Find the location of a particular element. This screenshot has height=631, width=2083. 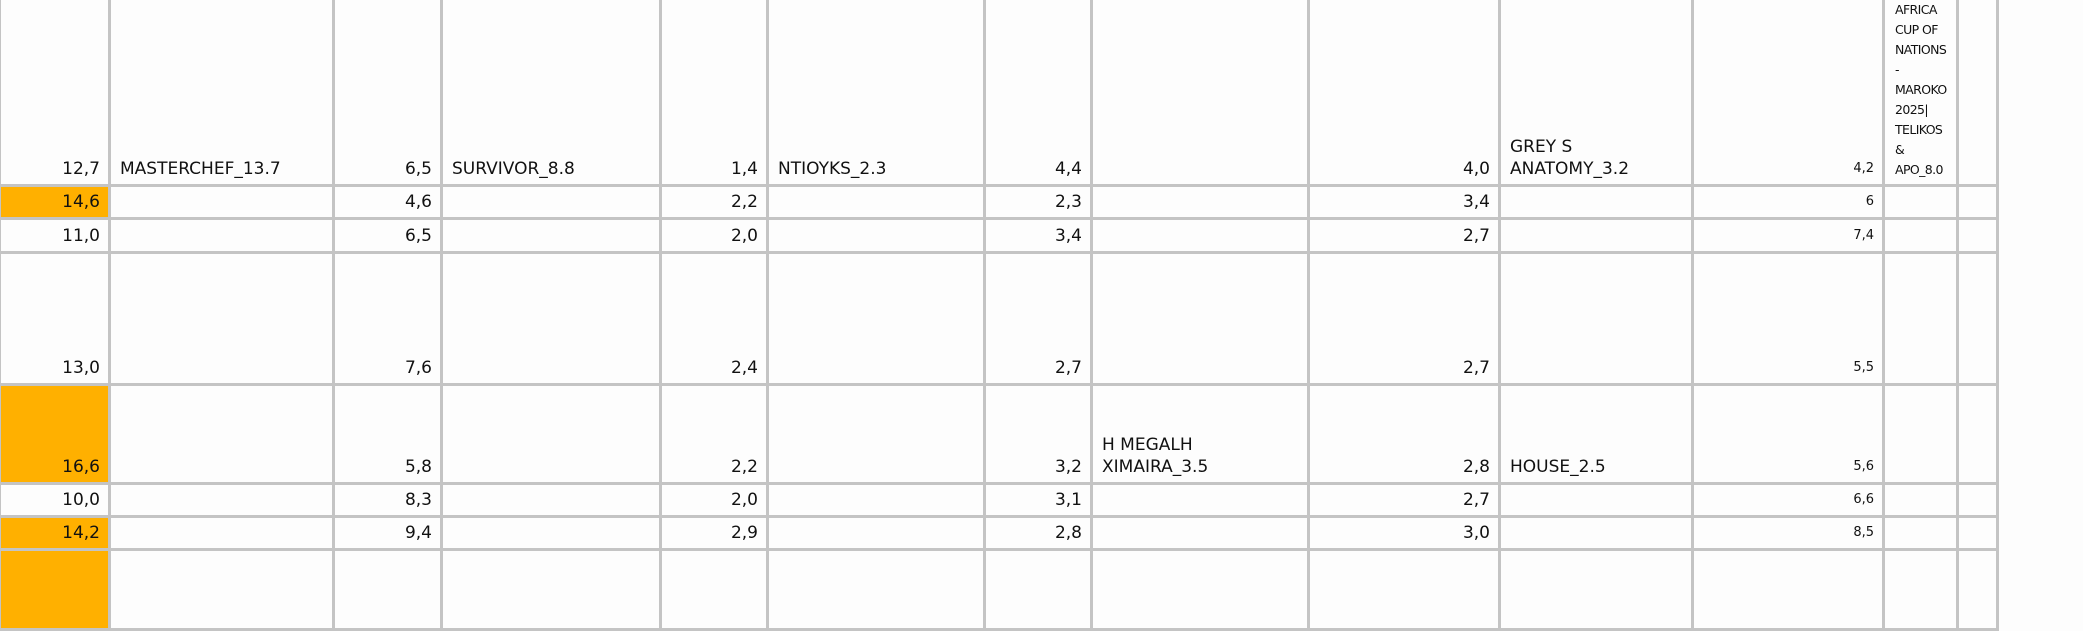

cell-rating-d: 2,7 is located at coordinates (1038, 318).